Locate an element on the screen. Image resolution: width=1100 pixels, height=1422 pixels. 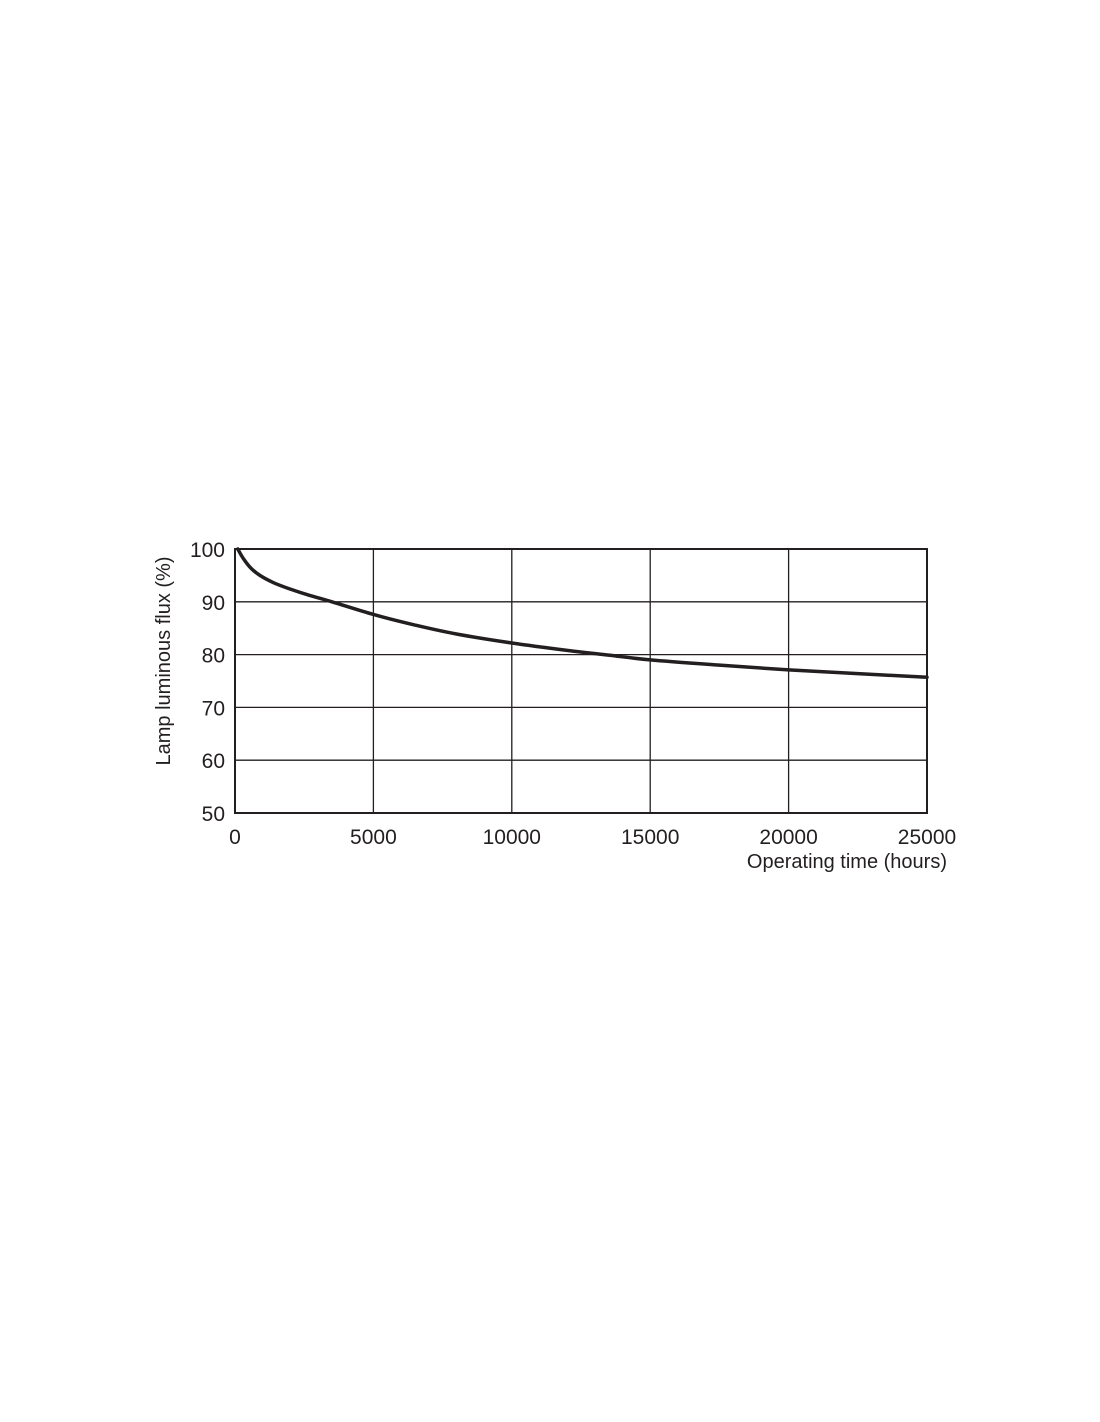
x-tick-label: 20000 is located at coordinates (788, 837).